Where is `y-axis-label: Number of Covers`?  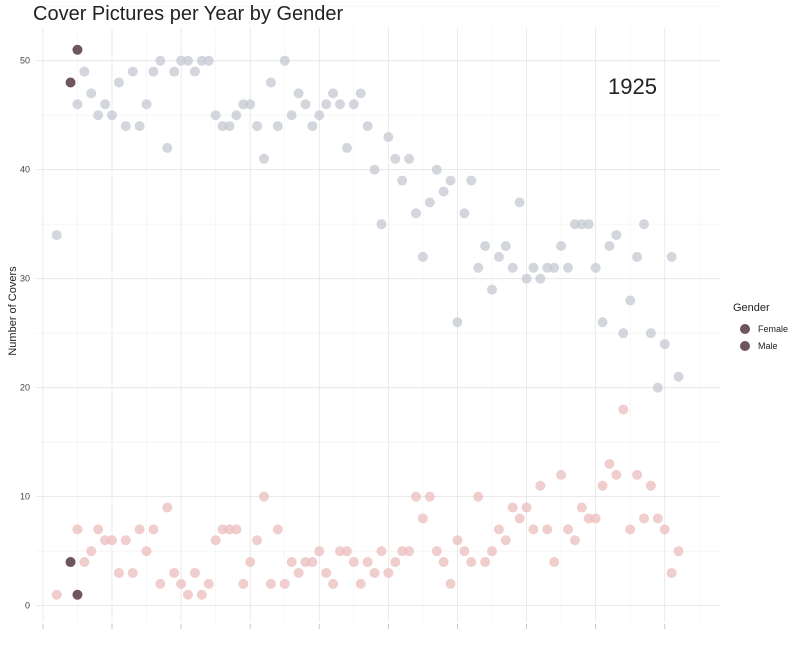
y-axis-label: Number of Covers is located at coordinates (13, 311).